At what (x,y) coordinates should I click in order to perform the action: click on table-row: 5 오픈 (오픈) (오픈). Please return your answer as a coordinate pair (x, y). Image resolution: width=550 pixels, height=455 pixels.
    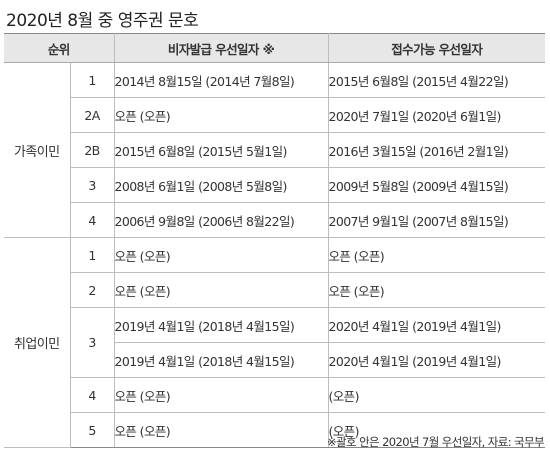
    Looking at the image, I should click on (274, 430).